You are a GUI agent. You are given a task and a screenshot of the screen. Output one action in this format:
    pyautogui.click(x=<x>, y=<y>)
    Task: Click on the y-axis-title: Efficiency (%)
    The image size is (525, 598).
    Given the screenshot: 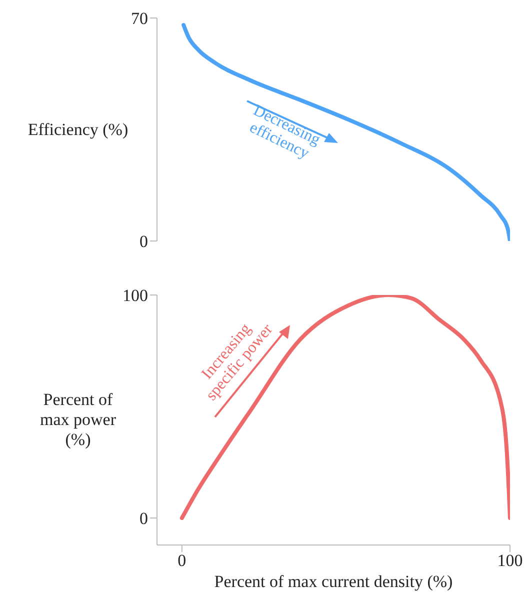 What is the action you would take?
    pyautogui.click(x=78, y=130)
    